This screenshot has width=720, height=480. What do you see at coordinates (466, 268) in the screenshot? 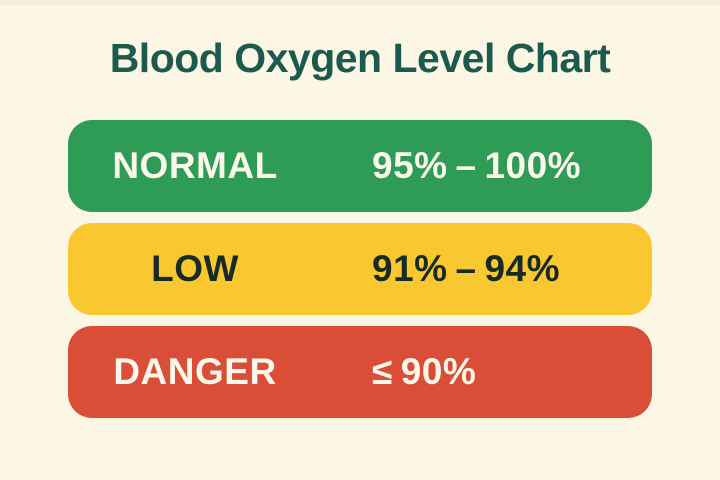
I see `level-range-low: 91% – 94%` at bounding box center [466, 268].